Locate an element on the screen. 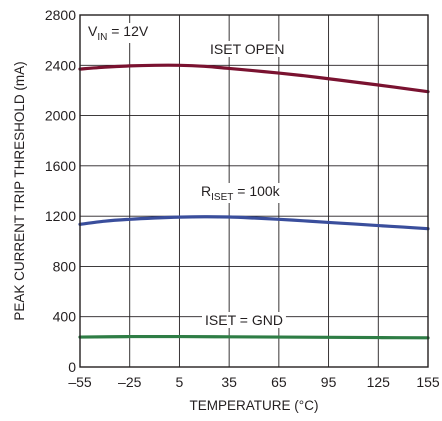  series-line-iset-gnd is located at coordinates (254, 337).